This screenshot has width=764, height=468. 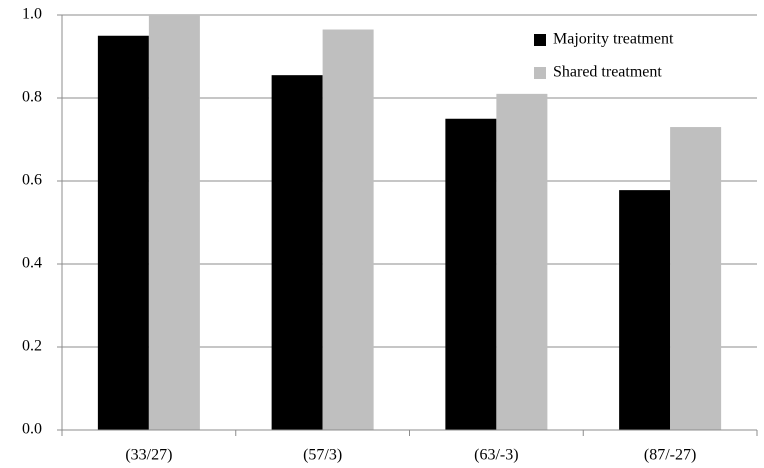 I want to click on y-tick-label: 0.6, so click(x=32, y=180).